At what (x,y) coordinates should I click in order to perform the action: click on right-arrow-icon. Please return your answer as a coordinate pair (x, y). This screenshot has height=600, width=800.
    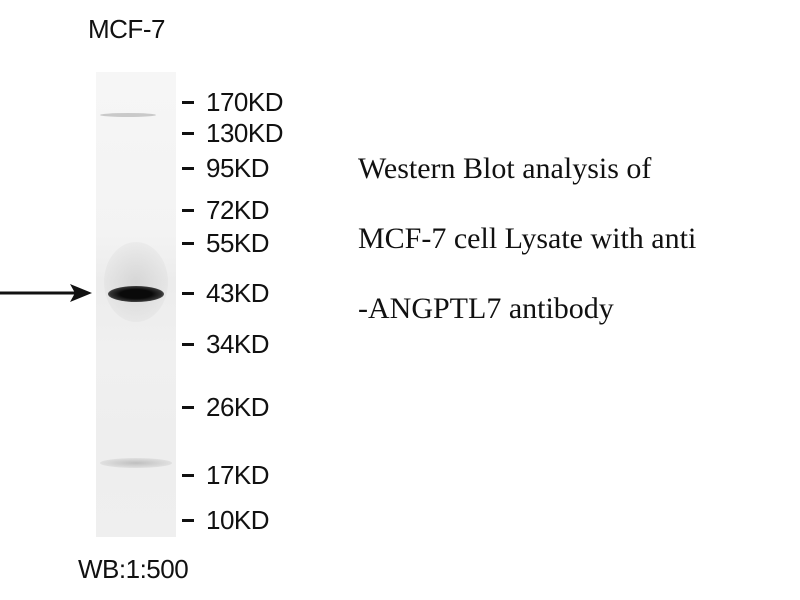
    Looking at the image, I should click on (46, 293).